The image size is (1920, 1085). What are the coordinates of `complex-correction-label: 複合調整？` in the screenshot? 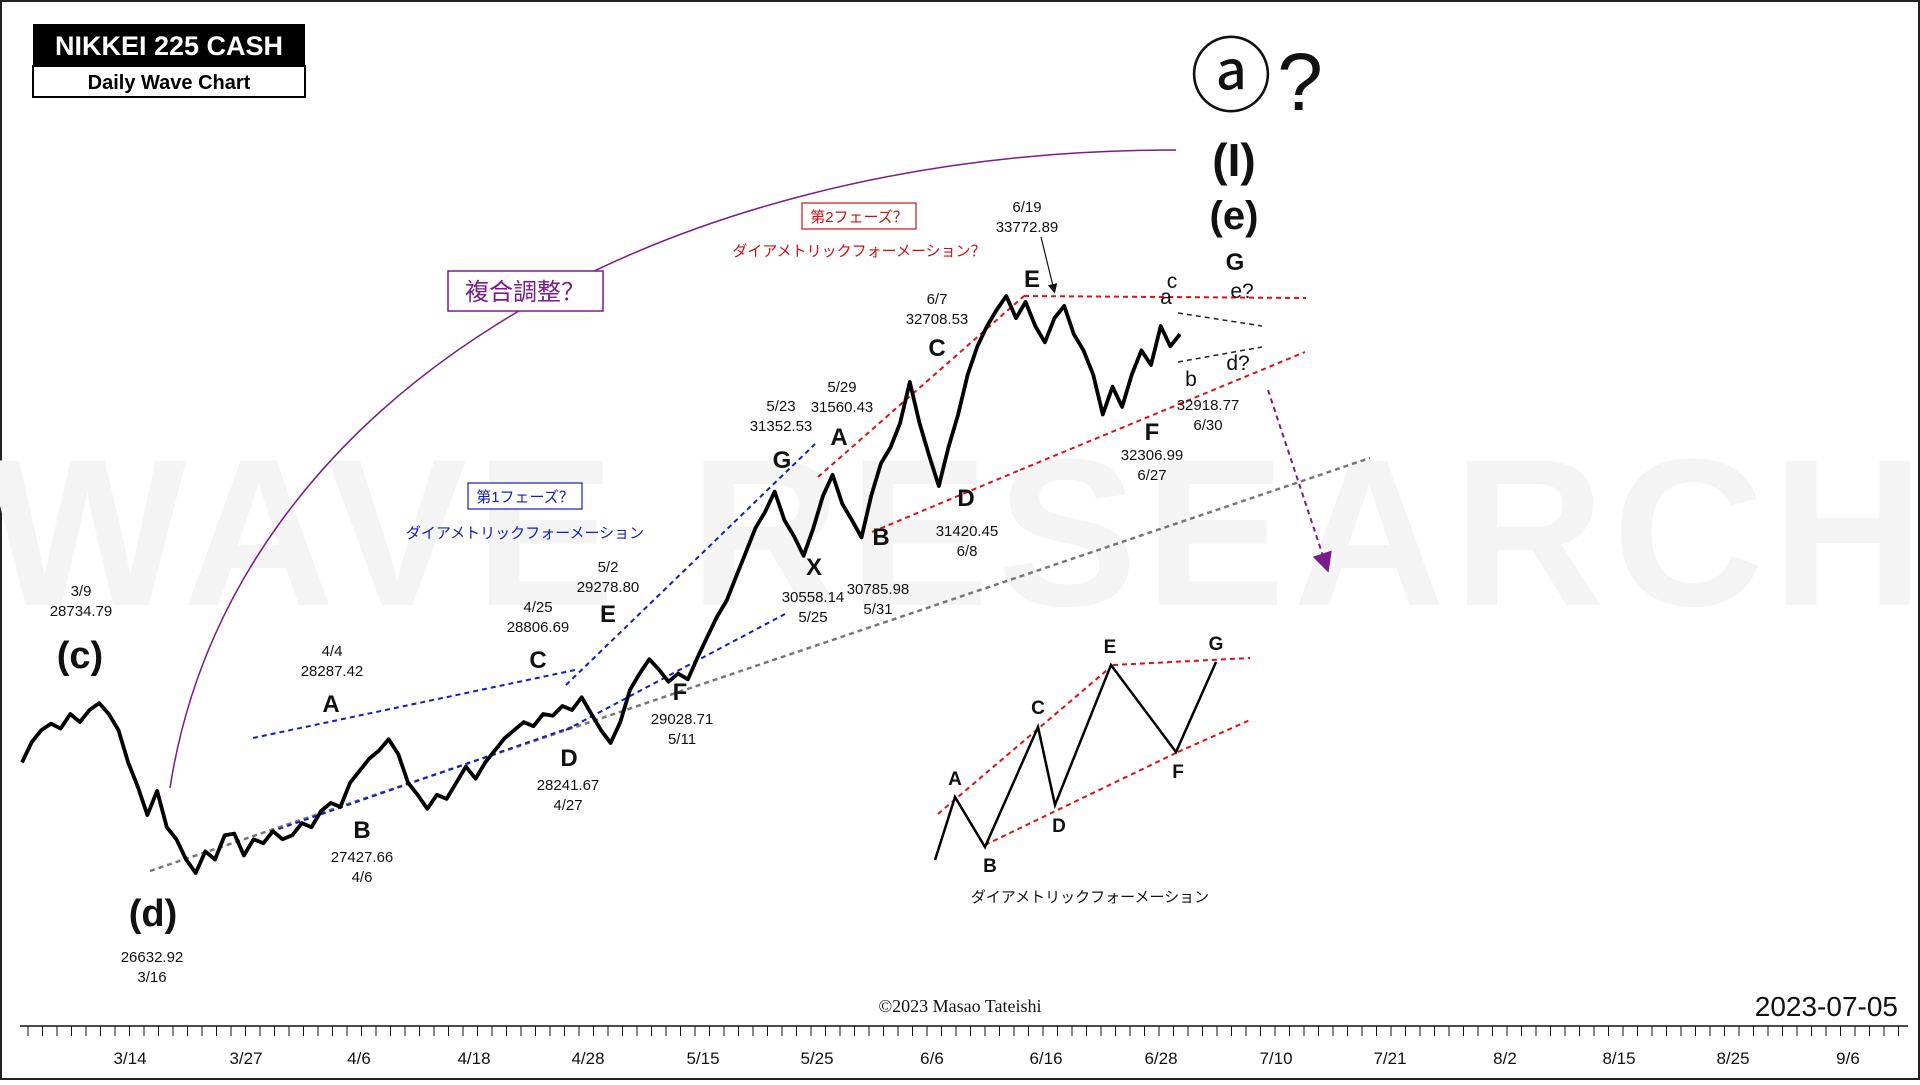 It's located at (525, 292).